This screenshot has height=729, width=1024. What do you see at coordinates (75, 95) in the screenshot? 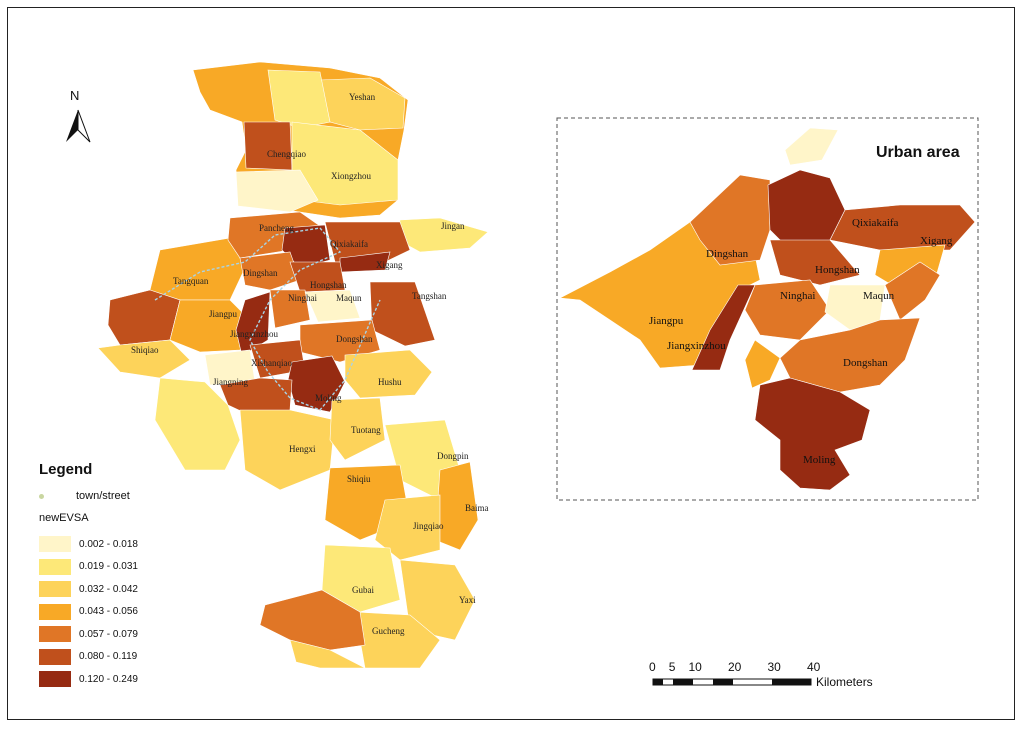
I see `north-label: N` at bounding box center [75, 95].